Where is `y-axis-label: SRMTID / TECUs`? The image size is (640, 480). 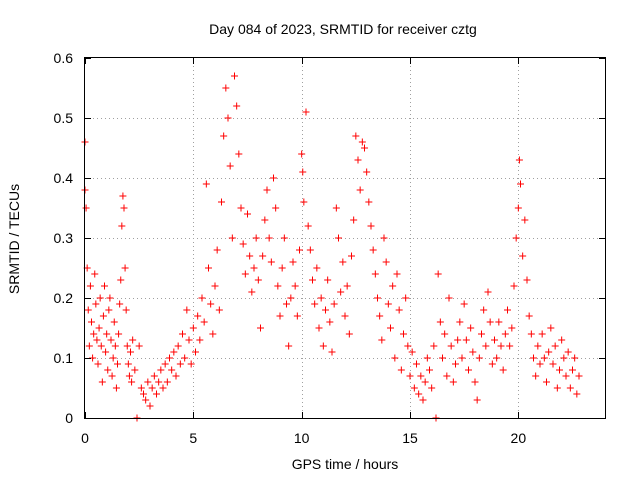 y-axis-label: SRMTID / TECUs is located at coordinates (14, 239).